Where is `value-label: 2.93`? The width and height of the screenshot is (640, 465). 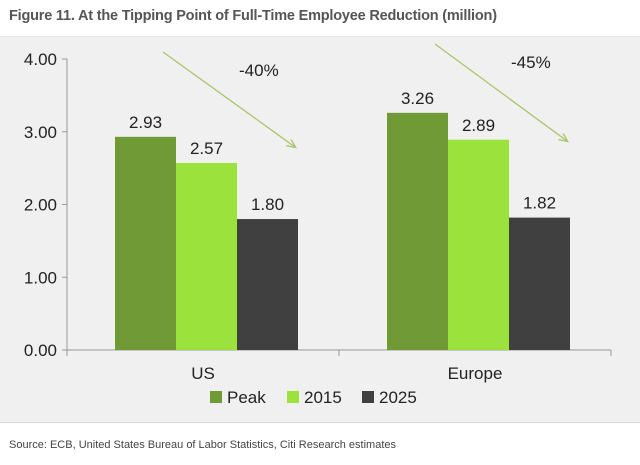 value-label: 2.93 is located at coordinates (145, 122).